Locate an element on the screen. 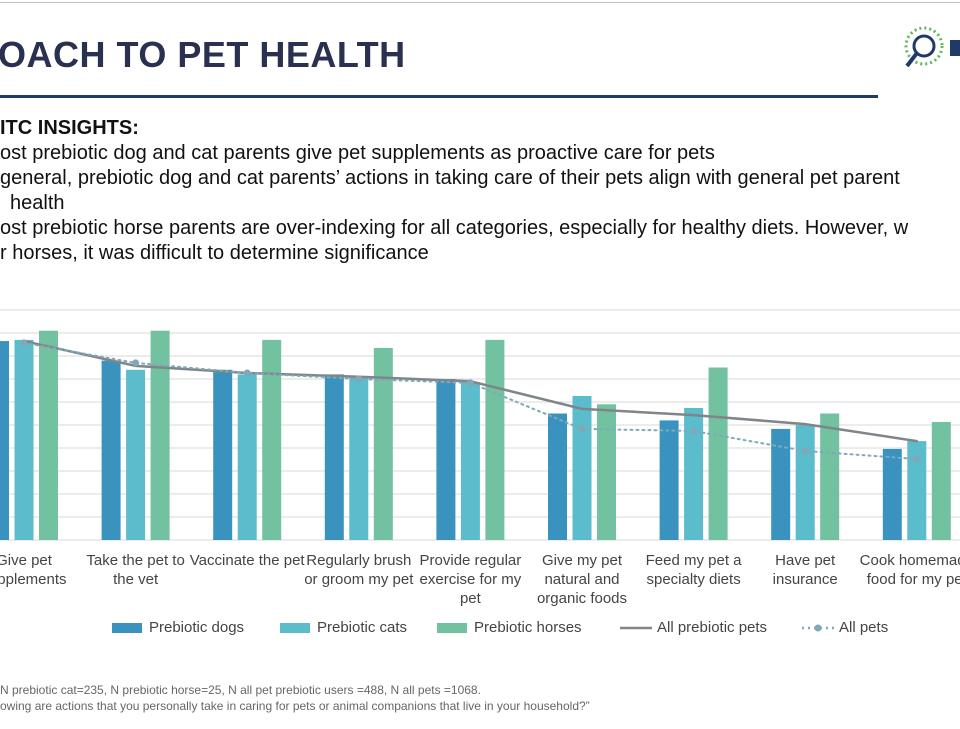 The width and height of the screenshot is (960, 729). x-tick-label: Feed my pet a specialty diets is located at coordinates (693, 570).